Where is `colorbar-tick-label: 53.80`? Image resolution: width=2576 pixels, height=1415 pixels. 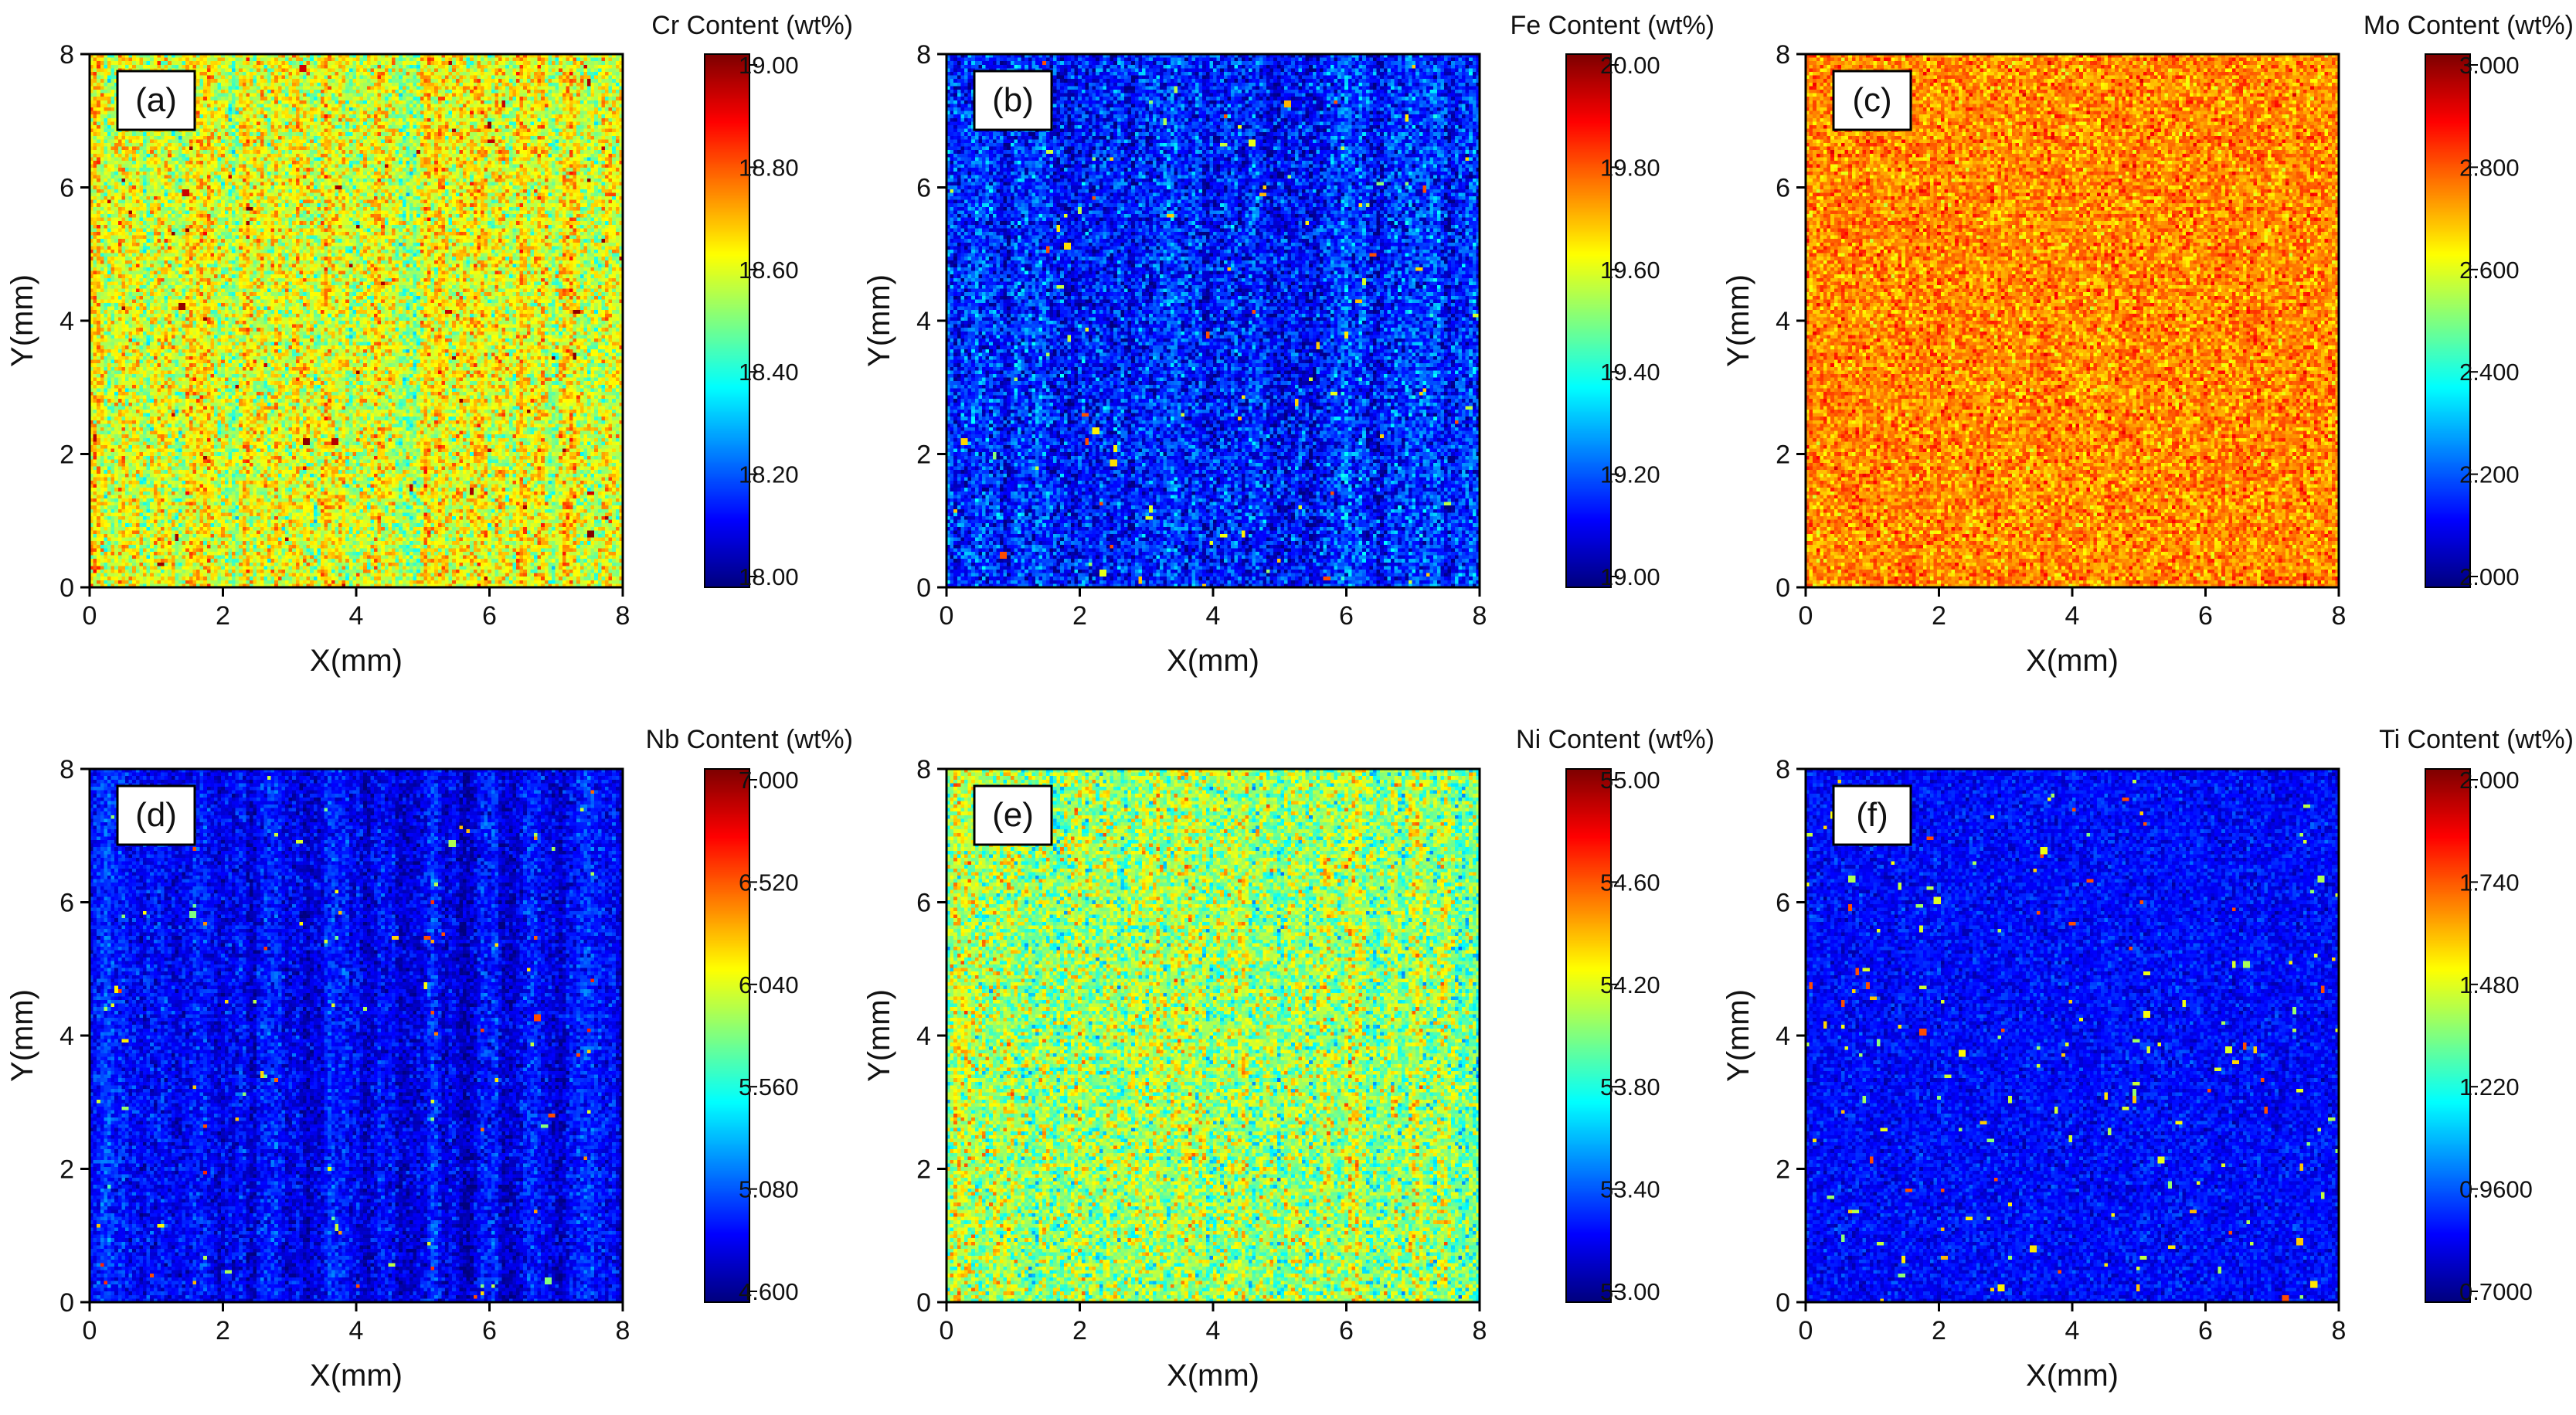 colorbar-tick-label: 53.80 is located at coordinates (1630, 1086).